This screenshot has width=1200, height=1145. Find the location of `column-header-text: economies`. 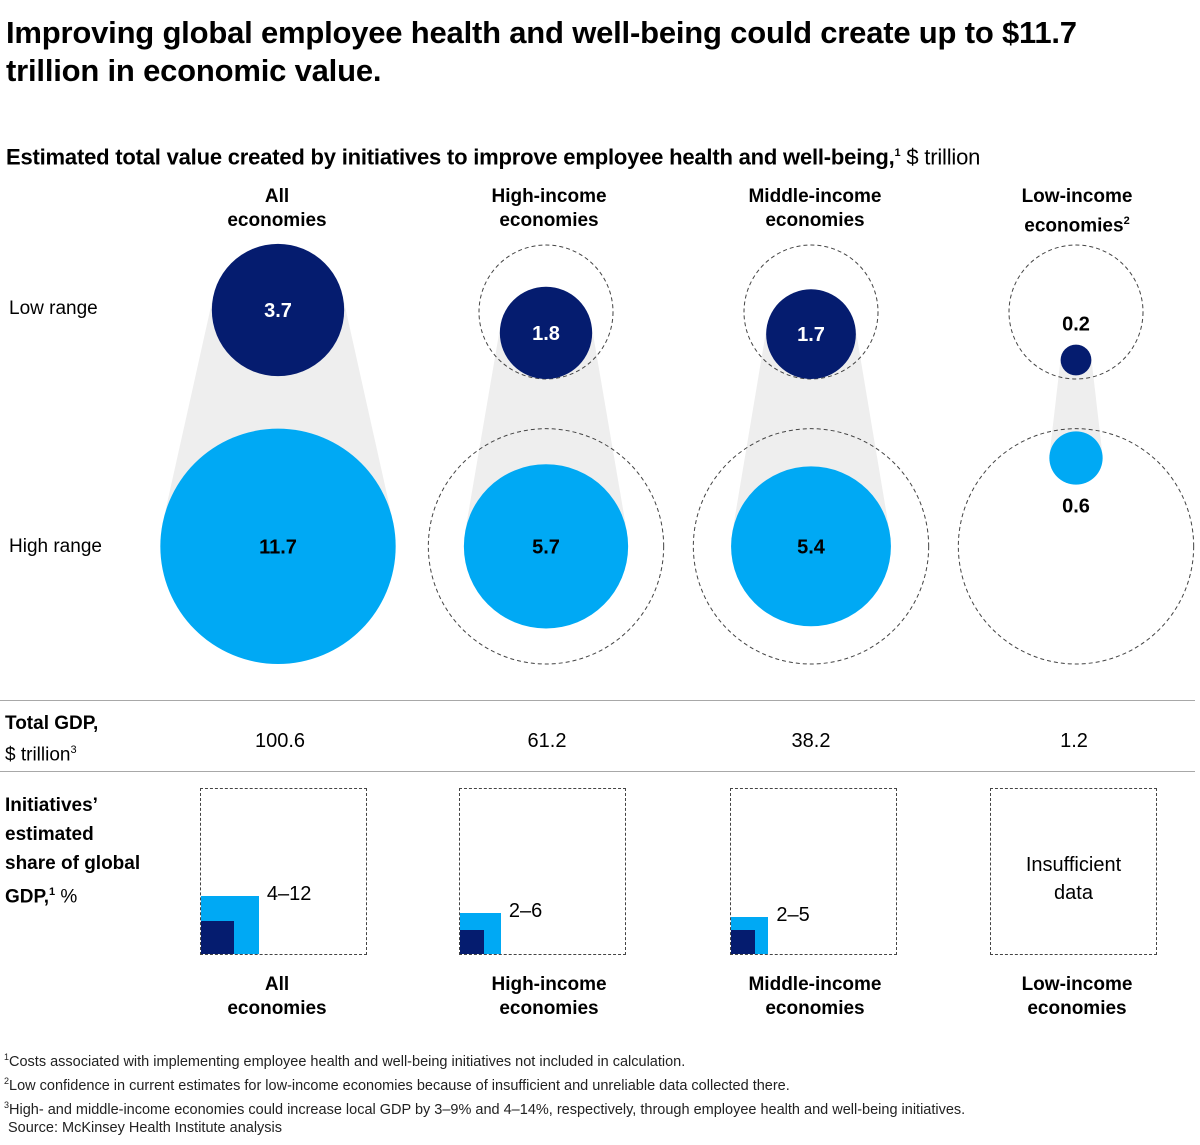

column-header-text: economies is located at coordinates (1074, 226).